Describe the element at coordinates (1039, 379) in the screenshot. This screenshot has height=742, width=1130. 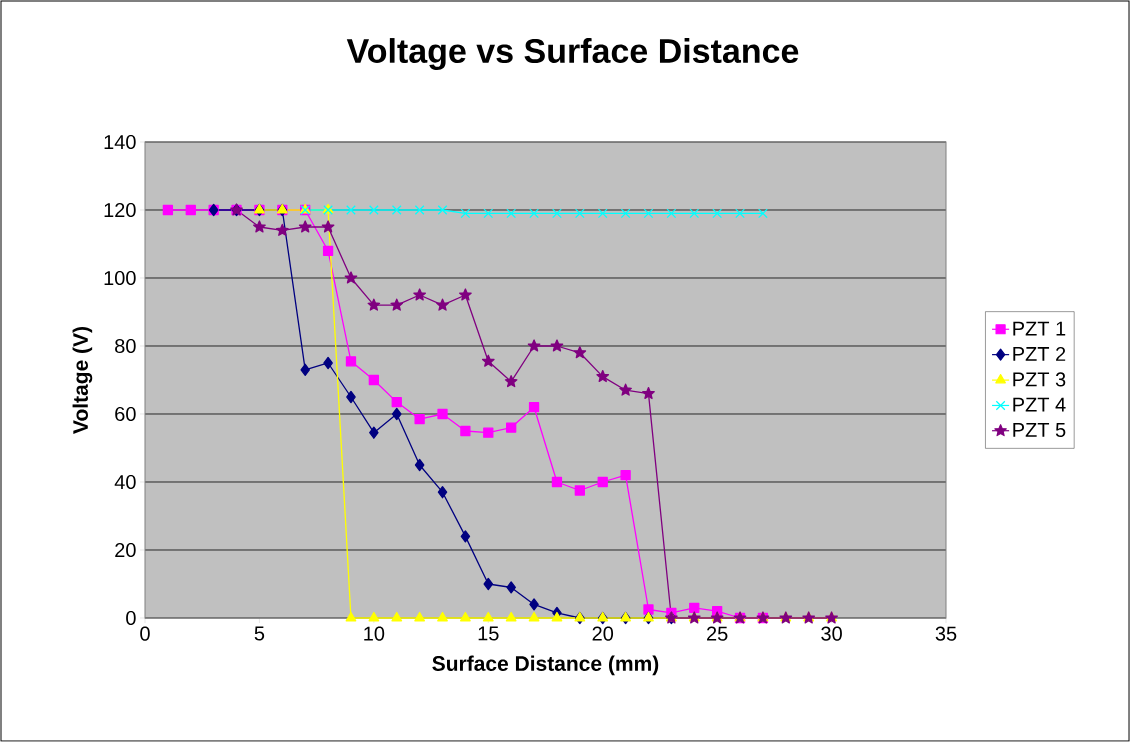
I see `legend-label: PZT 3` at that location.